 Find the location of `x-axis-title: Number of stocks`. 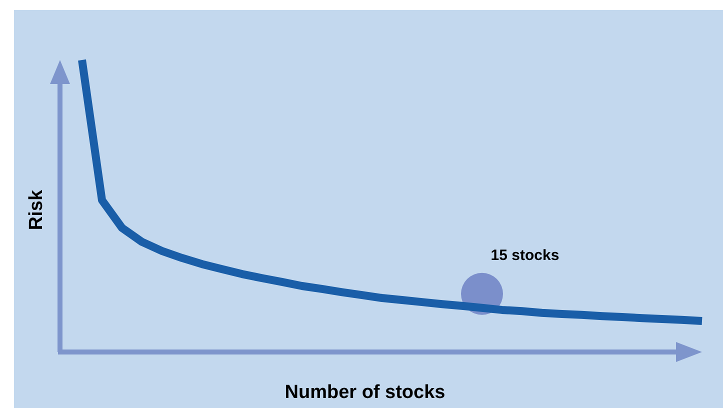

x-axis-title: Number of stocks is located at coordinates (365, 392).